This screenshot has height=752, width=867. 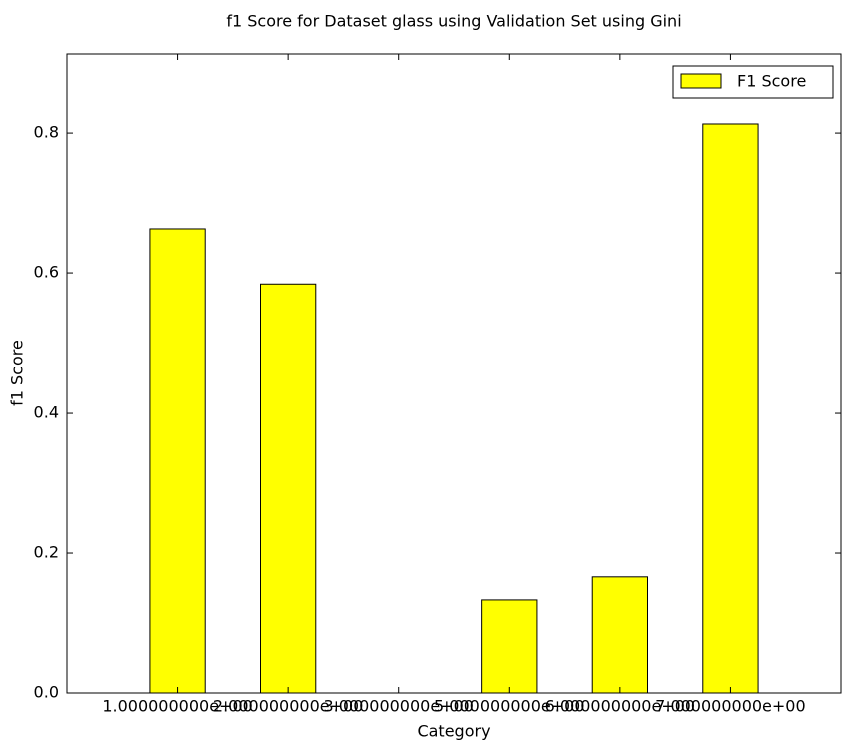 What do you see at coordinates (509, 706) in the screenshot?
I see `x-tick-label: 5.000000000e+00` at bounding box center [509, 706].